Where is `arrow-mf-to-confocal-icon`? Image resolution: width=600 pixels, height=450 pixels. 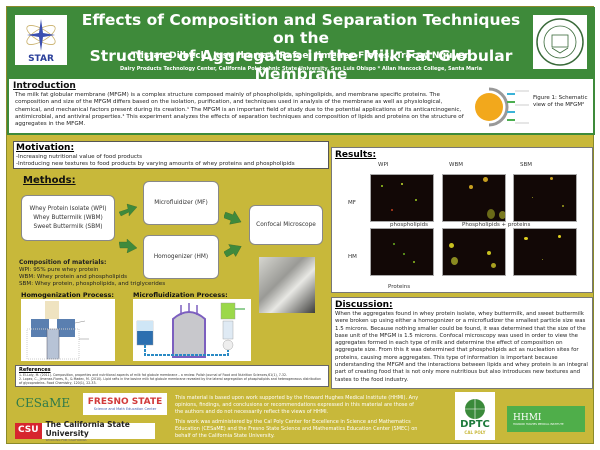 arrow-mf-to-confocal-icon is located at coordinates (233, 218).